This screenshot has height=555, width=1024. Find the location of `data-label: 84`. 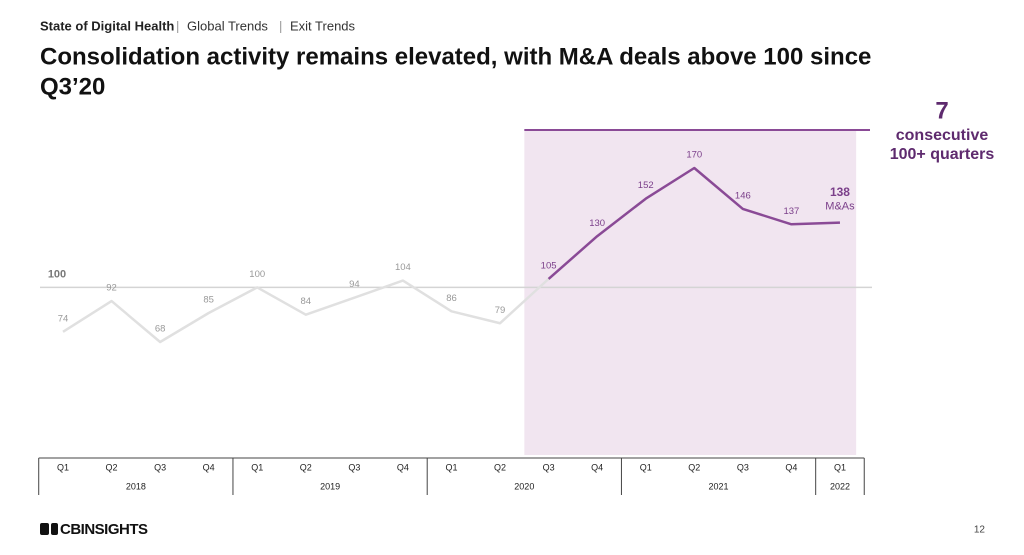

data-label: 84 is located at coordinates (306, 301).